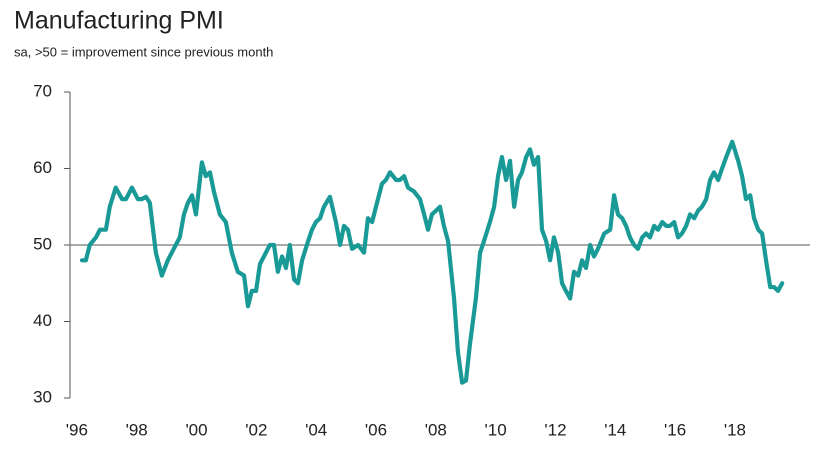  Describe the element at coordinates (42, 243) in the screenshot. I see `y-tick-label: 50` at that location.